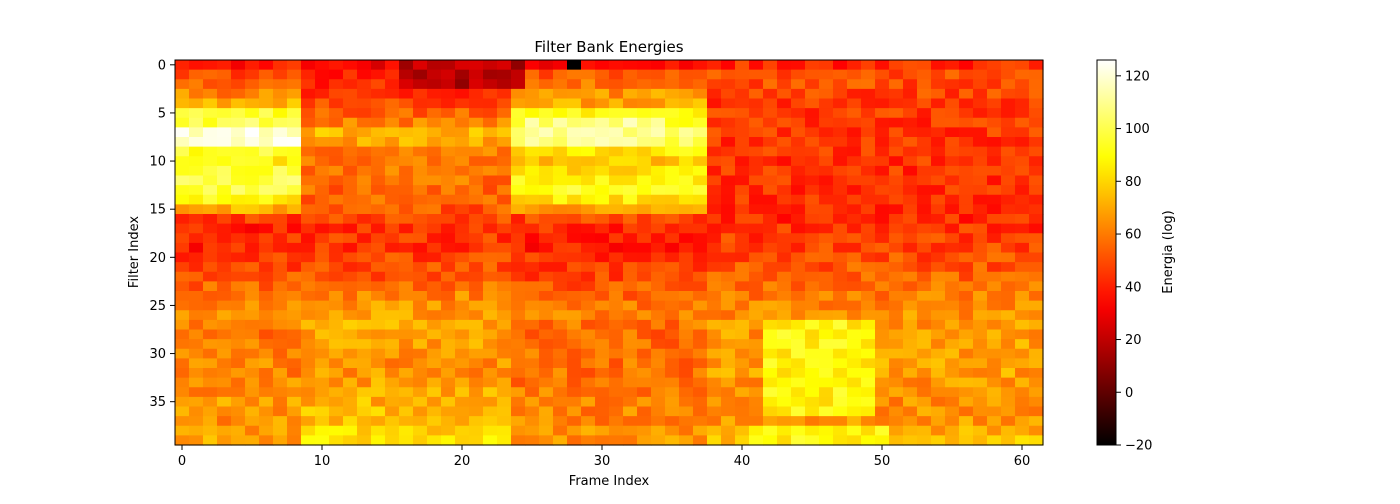 The width and height of the screenshot is (1400, 504). I want to click on x-tick-label: 40, so click(742, 461).